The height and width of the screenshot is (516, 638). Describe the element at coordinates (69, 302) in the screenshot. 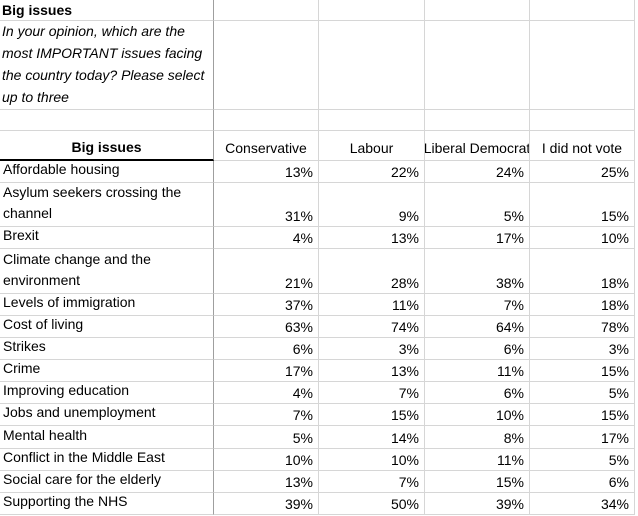

I see `issue-label: Levels of immigration` at that location.